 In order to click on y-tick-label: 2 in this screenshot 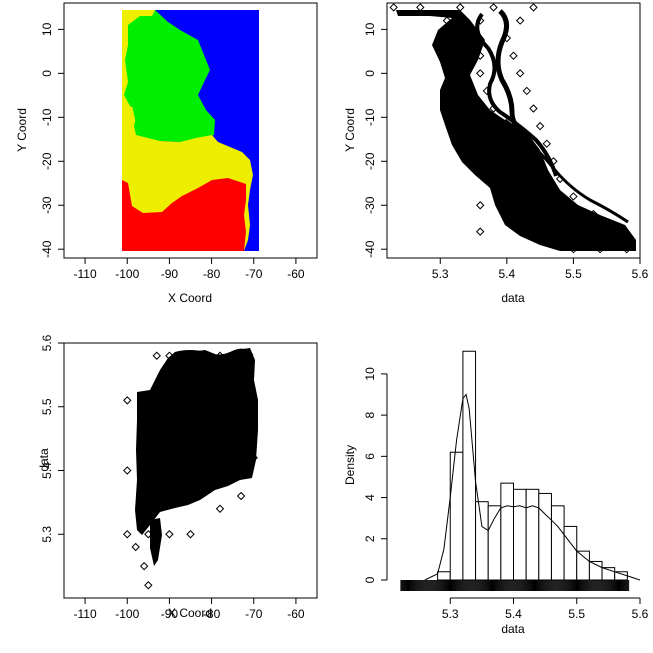, I will do `click(370, 538)`.